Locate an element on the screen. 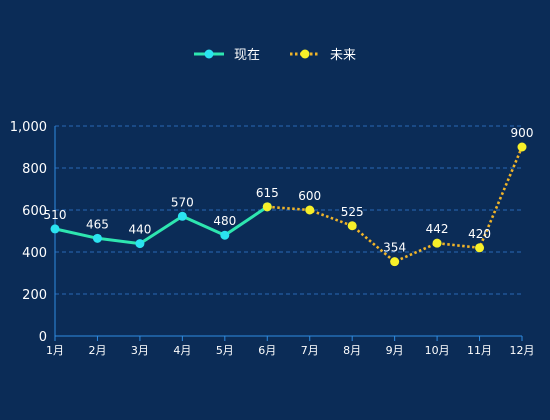 Image resolution: width=550 pixels, height=420 pixels. data-label: 354 is located at coordinates (394, 248).